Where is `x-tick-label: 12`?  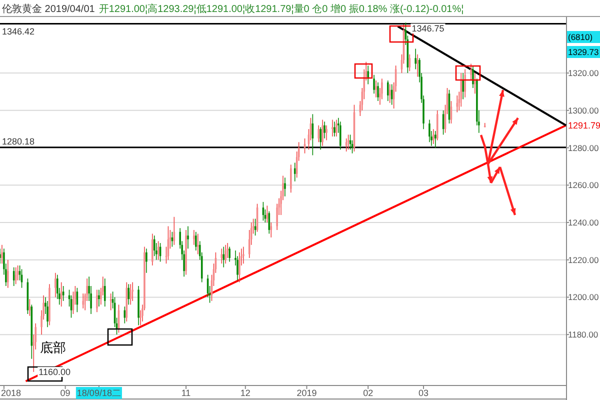 x-tick-label: 12 is located at coordinates (245, 393).